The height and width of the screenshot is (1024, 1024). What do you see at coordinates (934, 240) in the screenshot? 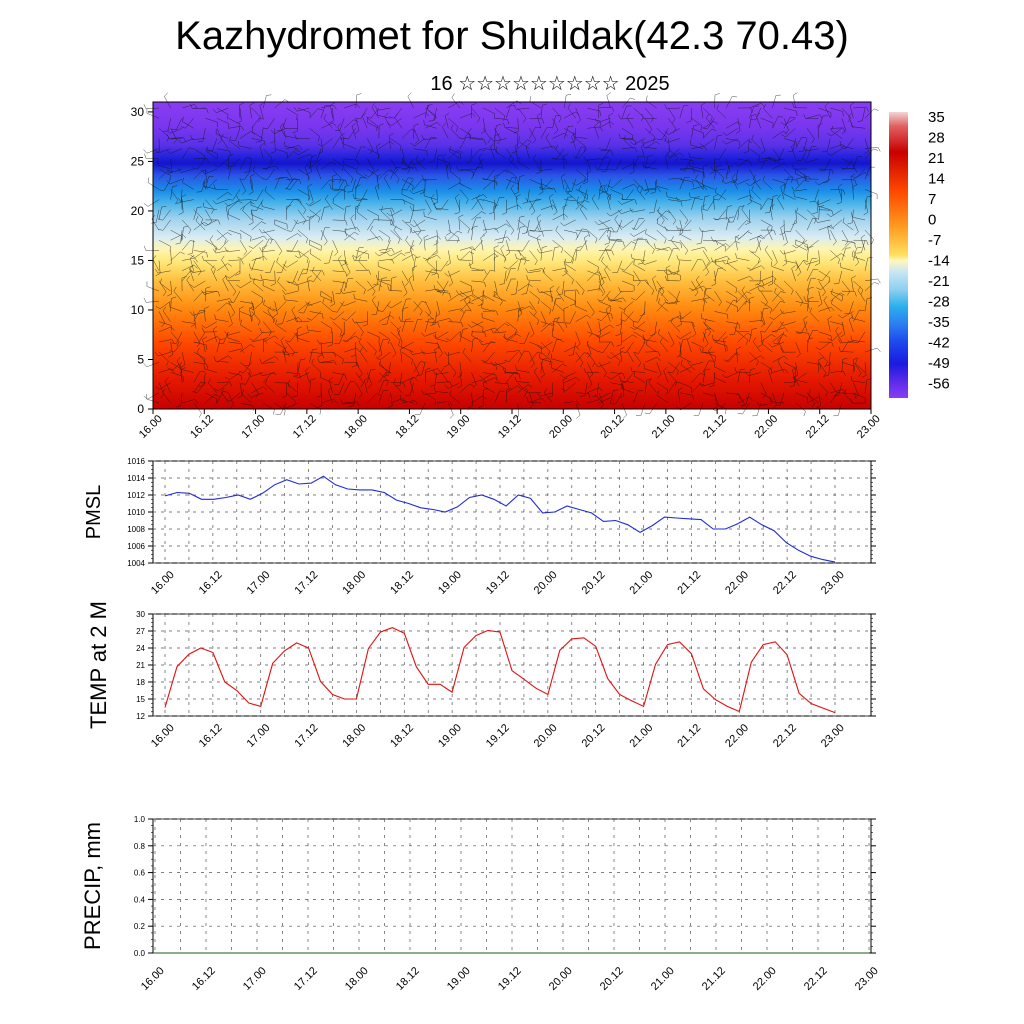
I see `colorbar-label: -7` at bounding box center [934, 240].